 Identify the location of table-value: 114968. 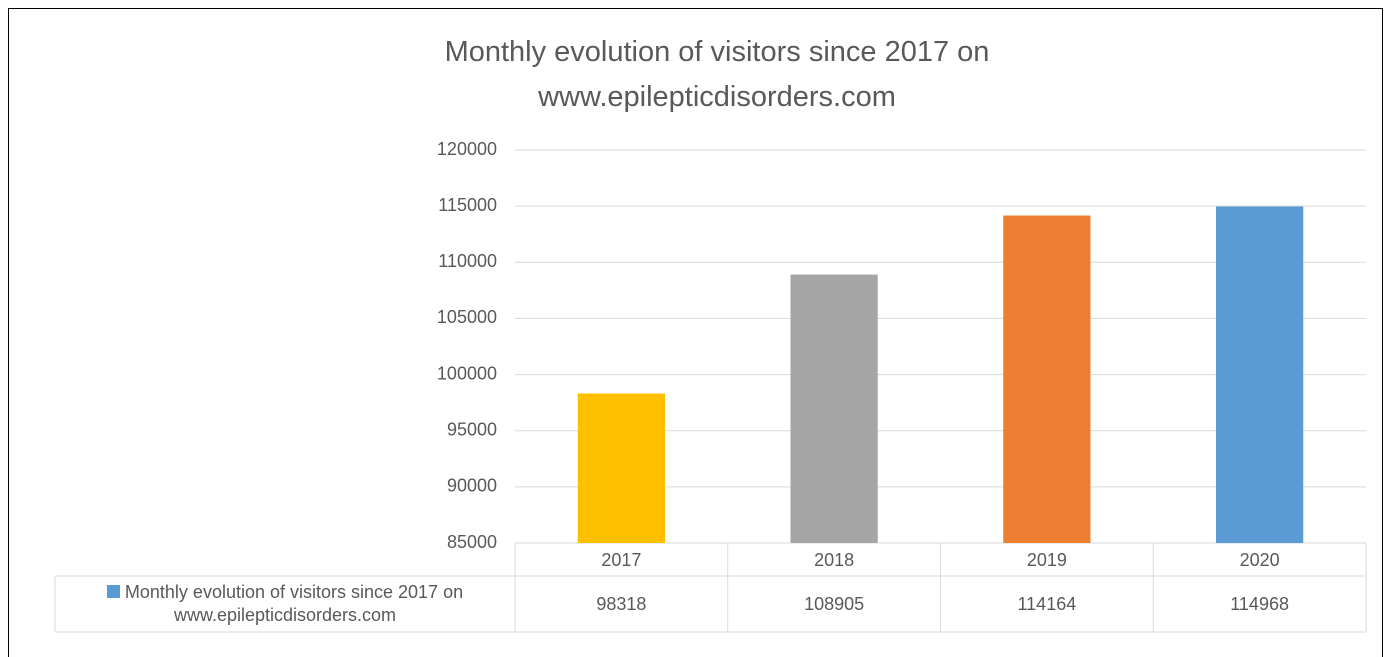
(1259, 604).